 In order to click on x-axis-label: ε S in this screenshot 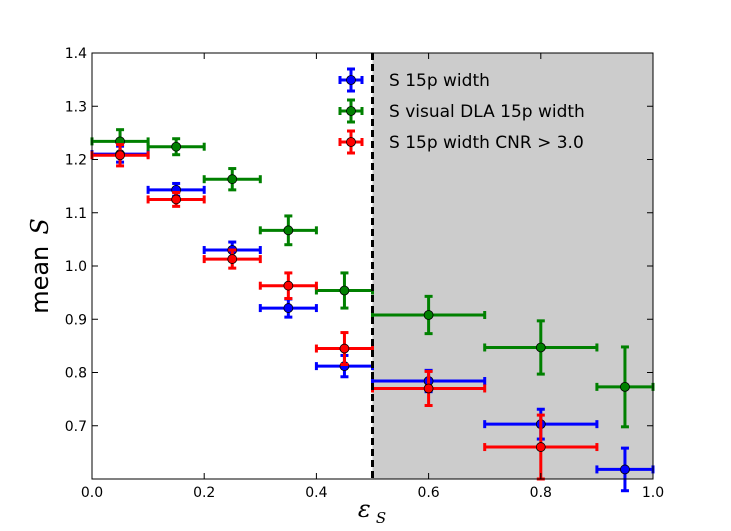, I will do `click(372, 511)`.